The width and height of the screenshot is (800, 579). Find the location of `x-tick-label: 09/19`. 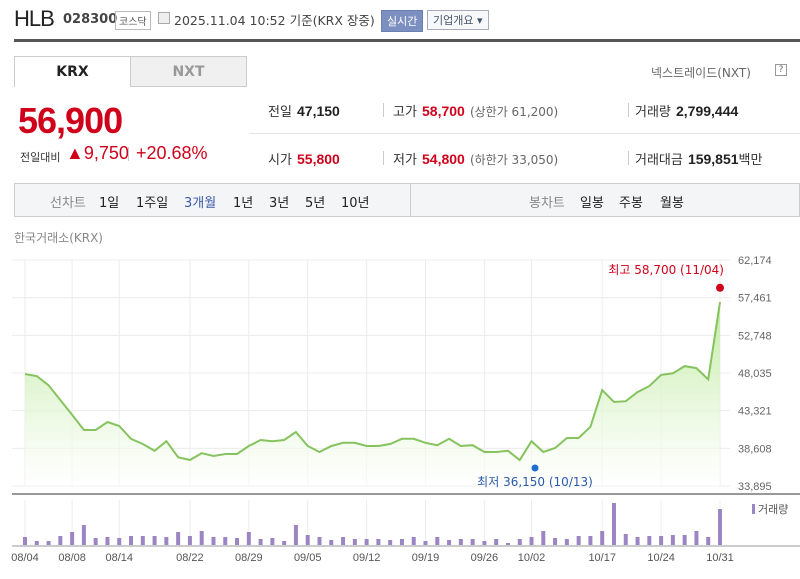

x-tick-label: 09/19 is located at coordinates (426, 558).